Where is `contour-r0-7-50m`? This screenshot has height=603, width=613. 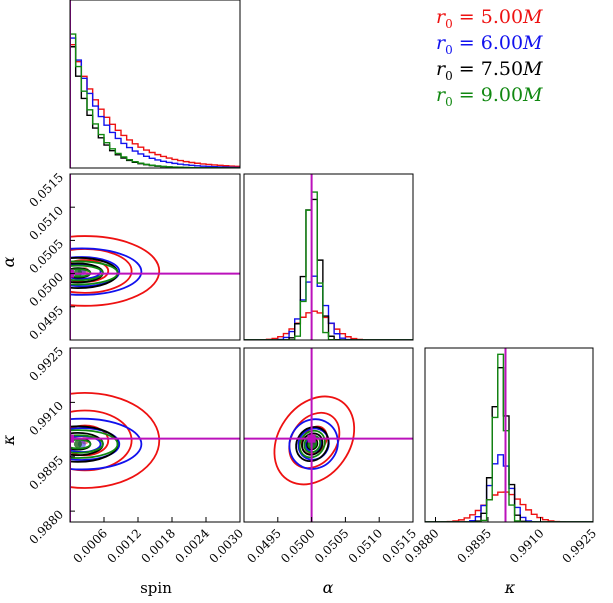
contour-r0-7-50m is located at coordinates (312, 444).